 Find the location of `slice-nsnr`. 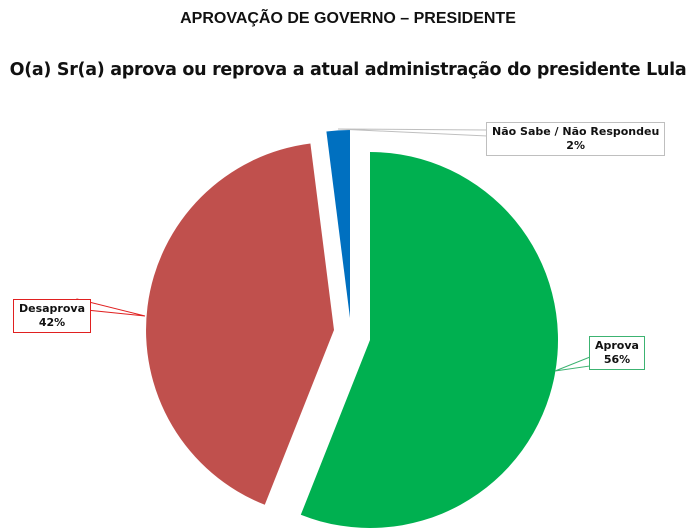

slice-nsnr is located at coordinates (338, 224).